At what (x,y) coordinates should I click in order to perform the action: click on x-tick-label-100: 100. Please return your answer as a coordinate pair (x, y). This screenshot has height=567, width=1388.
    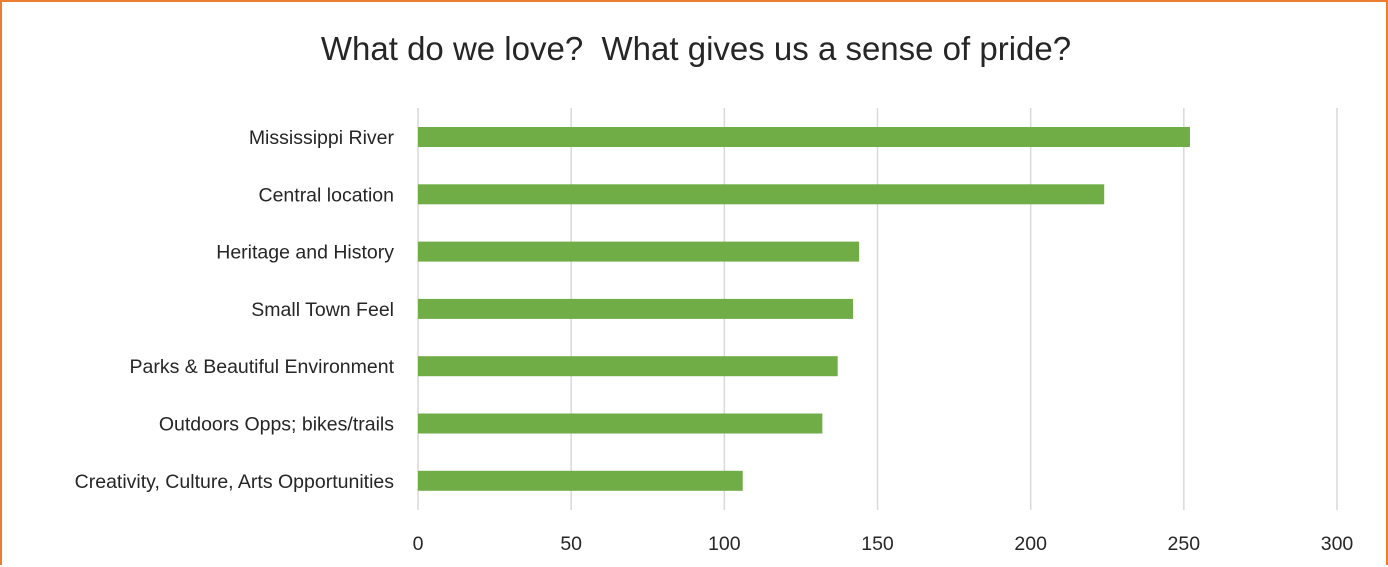
    Looking at the image, I should click on (724, 544).